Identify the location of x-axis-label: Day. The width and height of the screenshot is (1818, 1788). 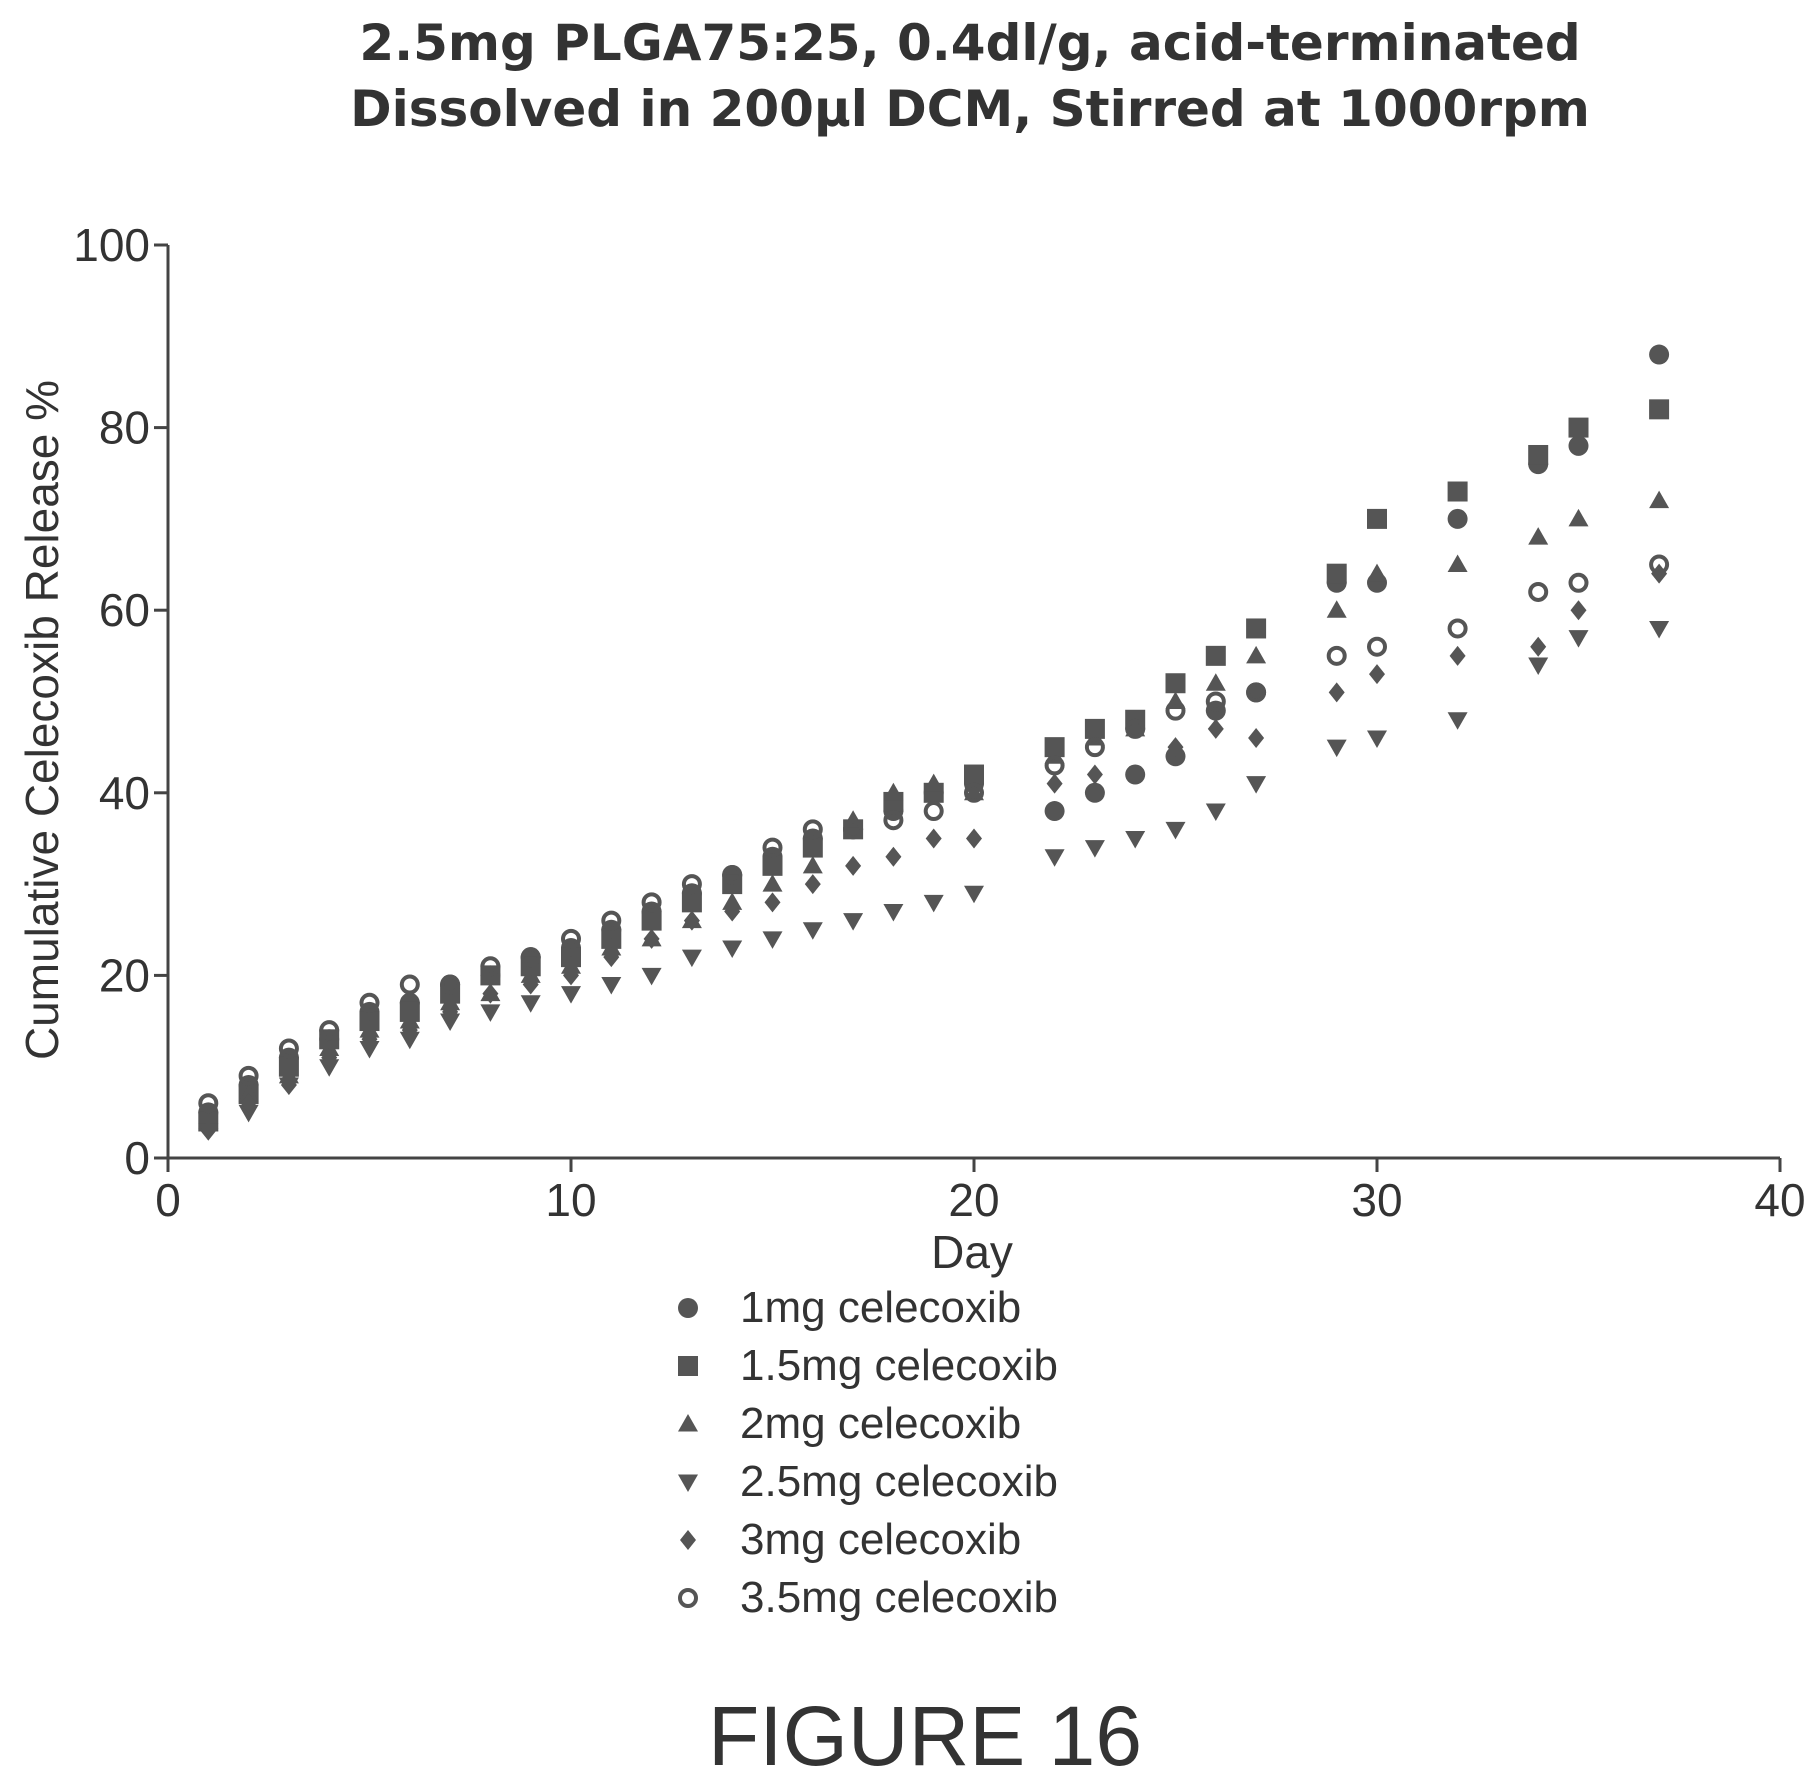
(972, 1252).